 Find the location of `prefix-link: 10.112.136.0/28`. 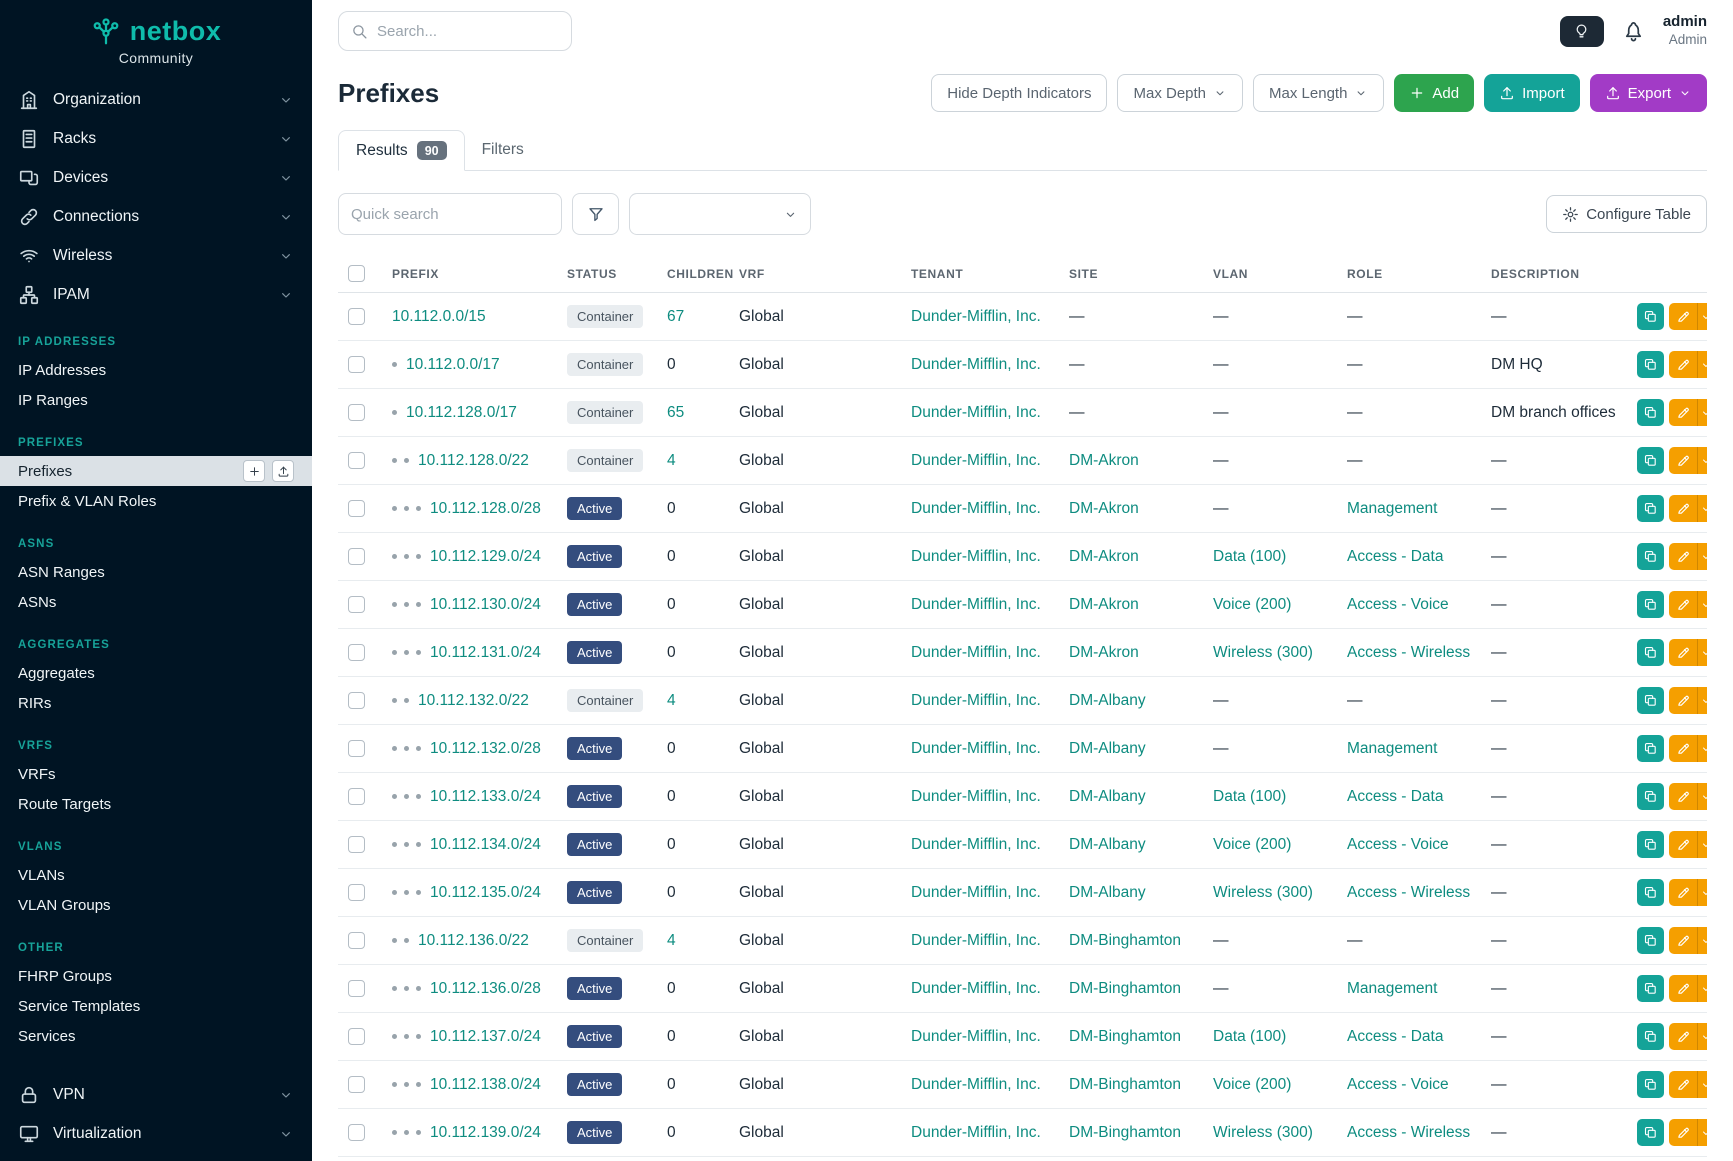

prefix-link: 10.112.136.0/28 is located at coordinates (485, 988).